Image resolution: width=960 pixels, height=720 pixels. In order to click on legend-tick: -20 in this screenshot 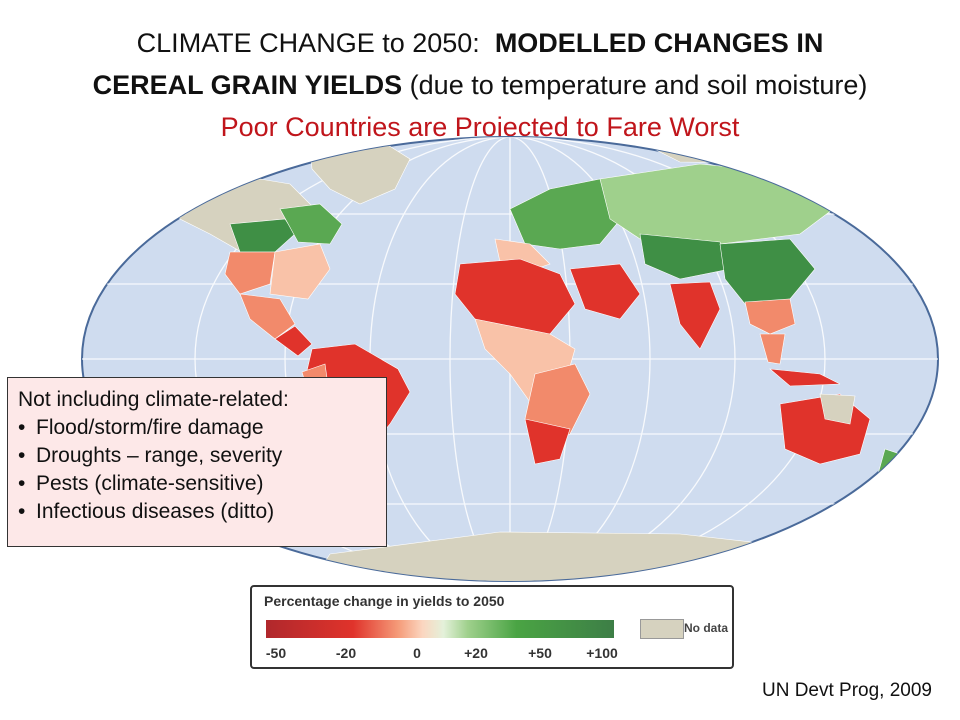, I will do `click(346, 653)`.